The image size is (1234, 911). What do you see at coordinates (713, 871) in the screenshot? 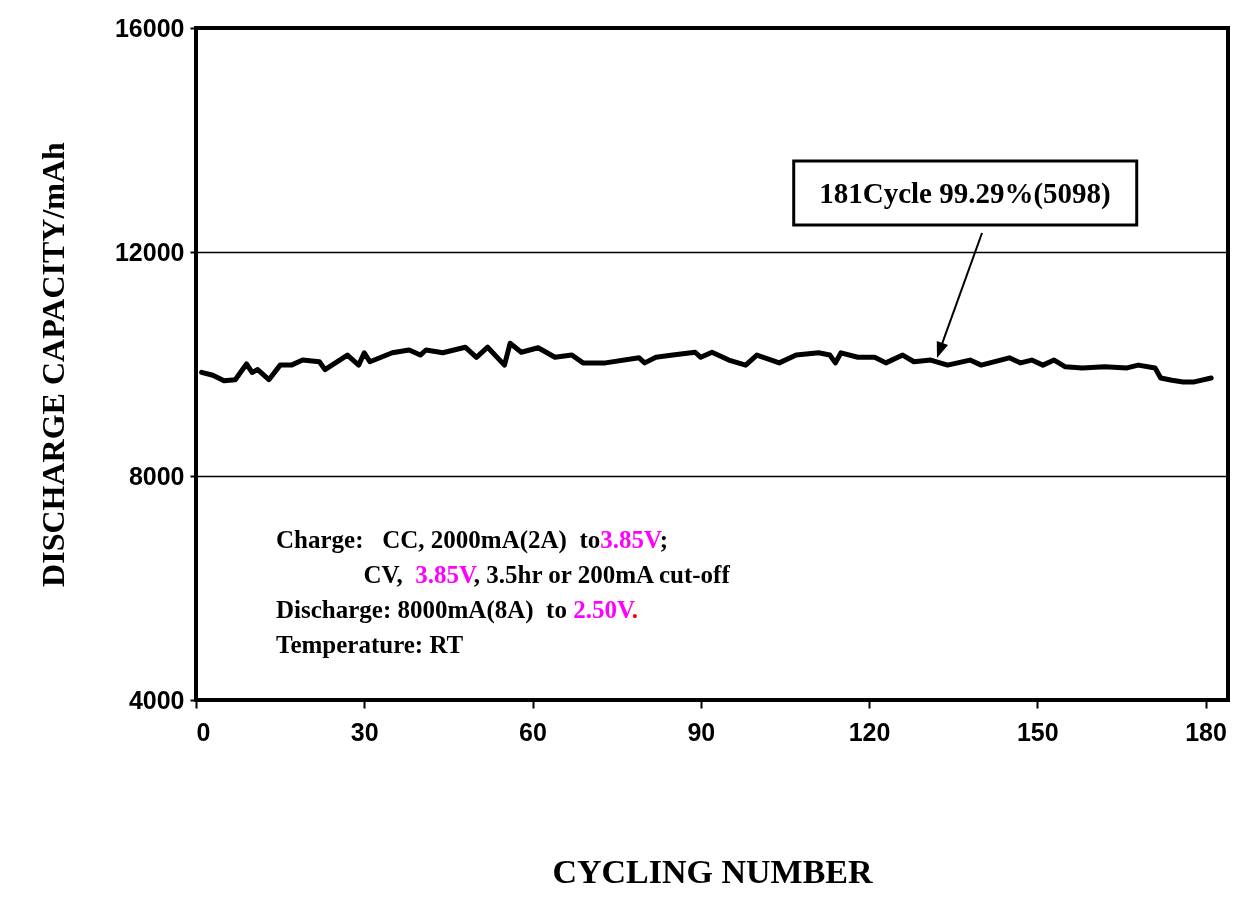
I see `x-axis-title: CYCLING NUMBER` at bounding box center [713, 871].